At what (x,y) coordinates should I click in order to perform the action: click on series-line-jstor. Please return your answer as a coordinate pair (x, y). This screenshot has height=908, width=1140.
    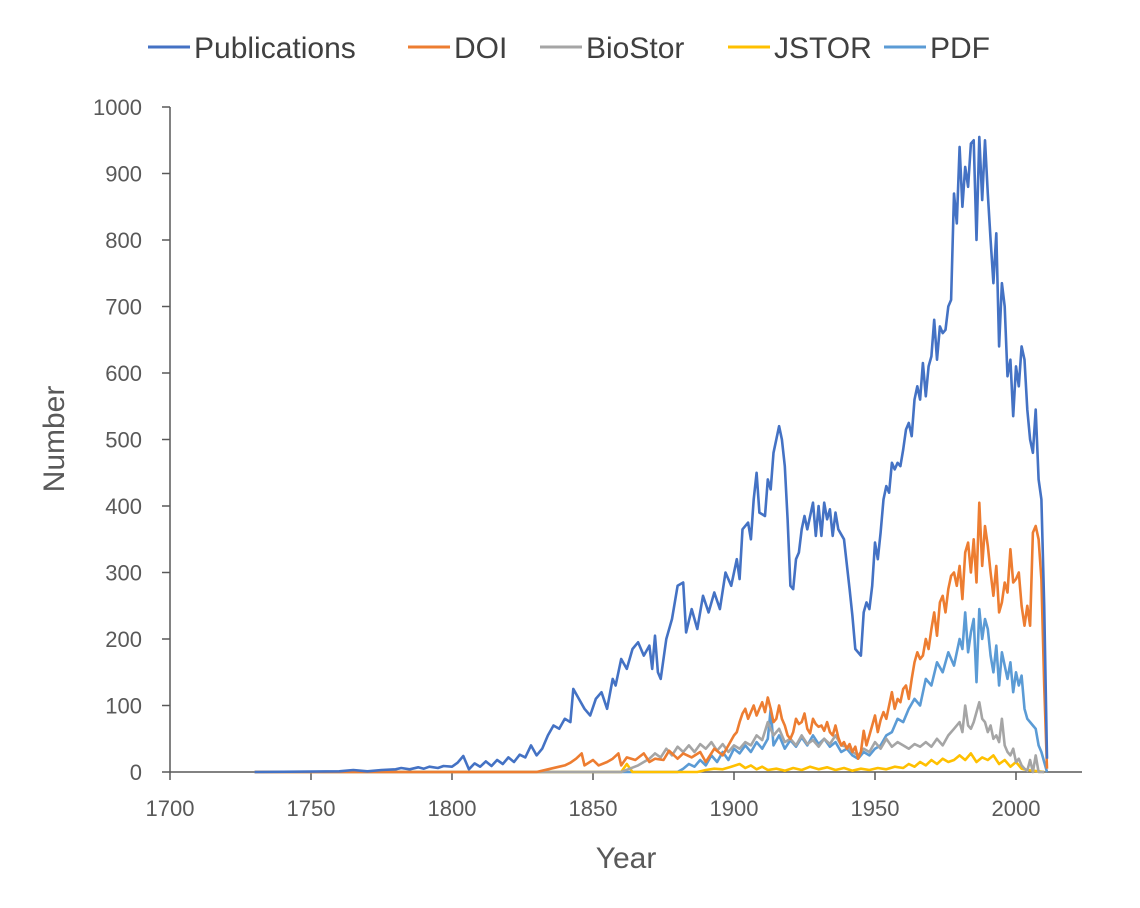
    Looking at the image, I should click on (649, 763).